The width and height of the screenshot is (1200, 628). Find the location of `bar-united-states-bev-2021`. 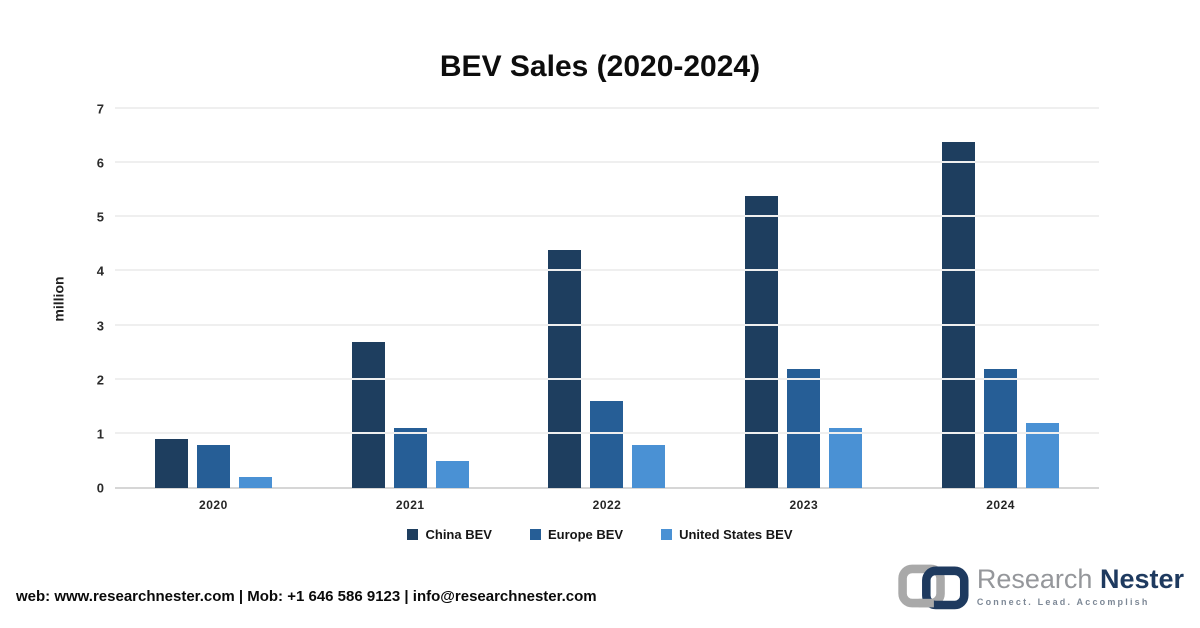

bar-united-states-bev-2021 is located at coordinates (452, 474).